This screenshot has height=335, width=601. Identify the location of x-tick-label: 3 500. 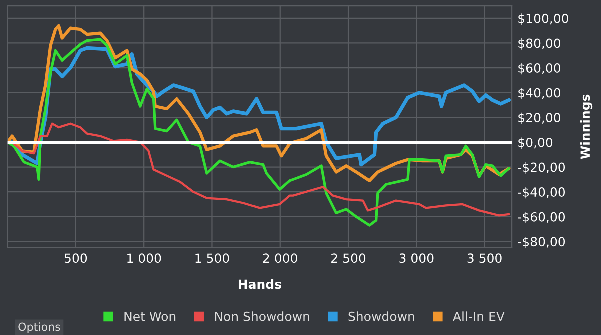
(485, 259).